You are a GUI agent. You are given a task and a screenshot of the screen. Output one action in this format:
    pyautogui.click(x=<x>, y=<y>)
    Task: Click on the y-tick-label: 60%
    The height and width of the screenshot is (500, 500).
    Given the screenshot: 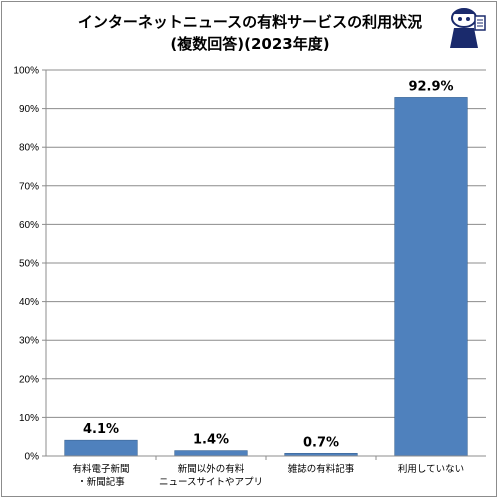 What is the action you would take?
    pyautogui.click(x=29, y=225)
    